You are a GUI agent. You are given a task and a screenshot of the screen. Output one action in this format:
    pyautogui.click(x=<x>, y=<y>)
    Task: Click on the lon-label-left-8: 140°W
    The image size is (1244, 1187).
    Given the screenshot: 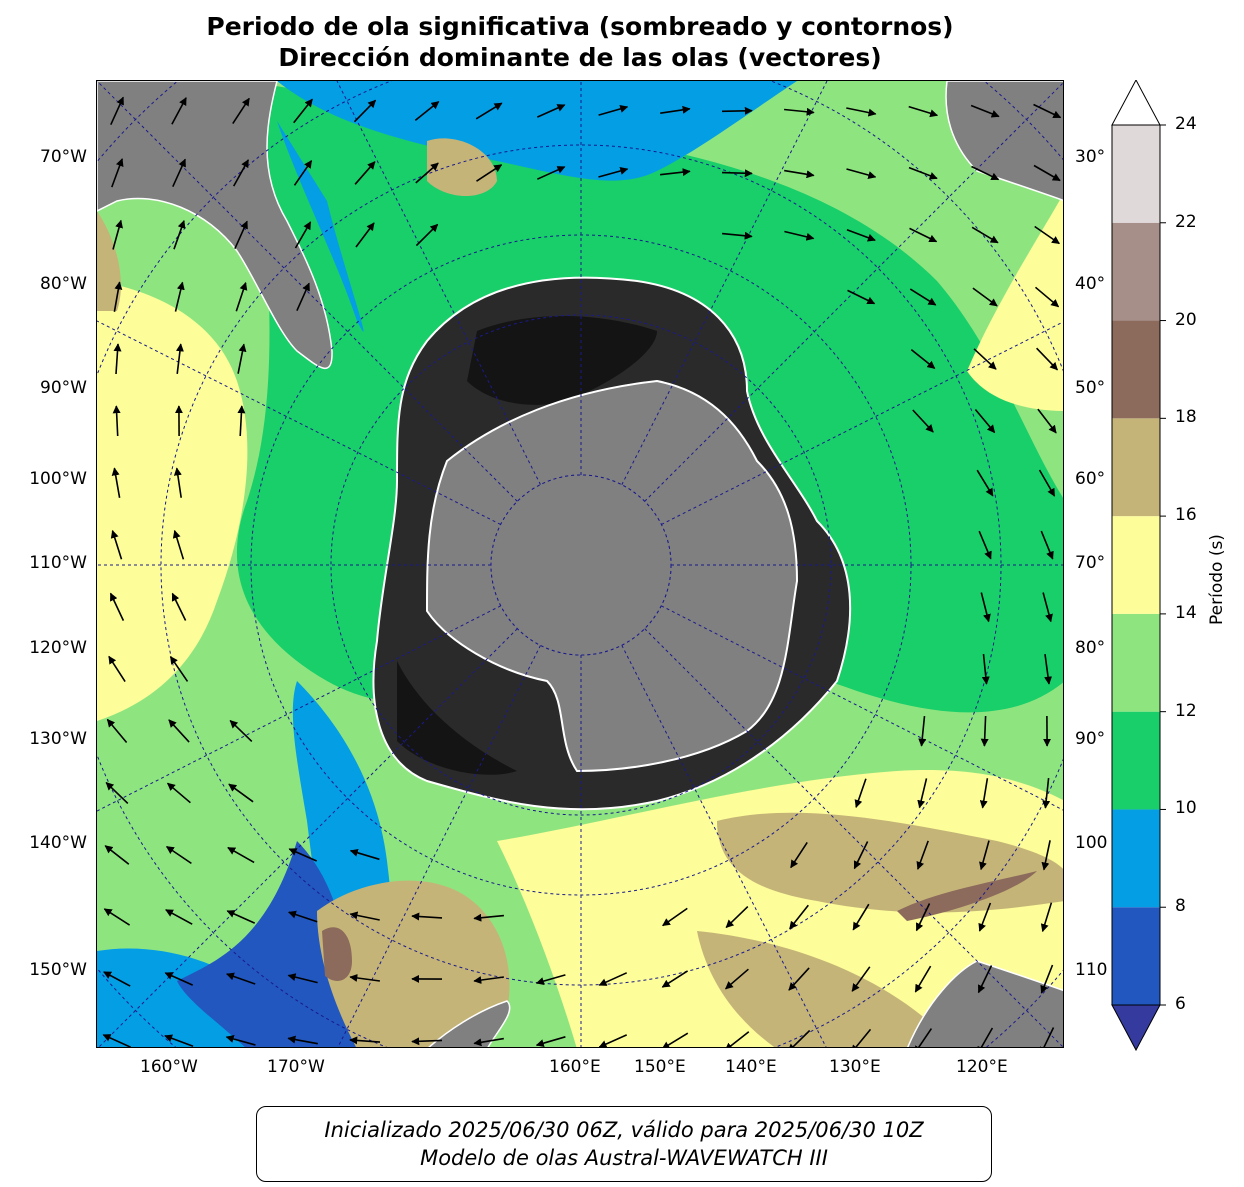 What is the action you would take?
    pyautogui.click(x=58, y=843)
    